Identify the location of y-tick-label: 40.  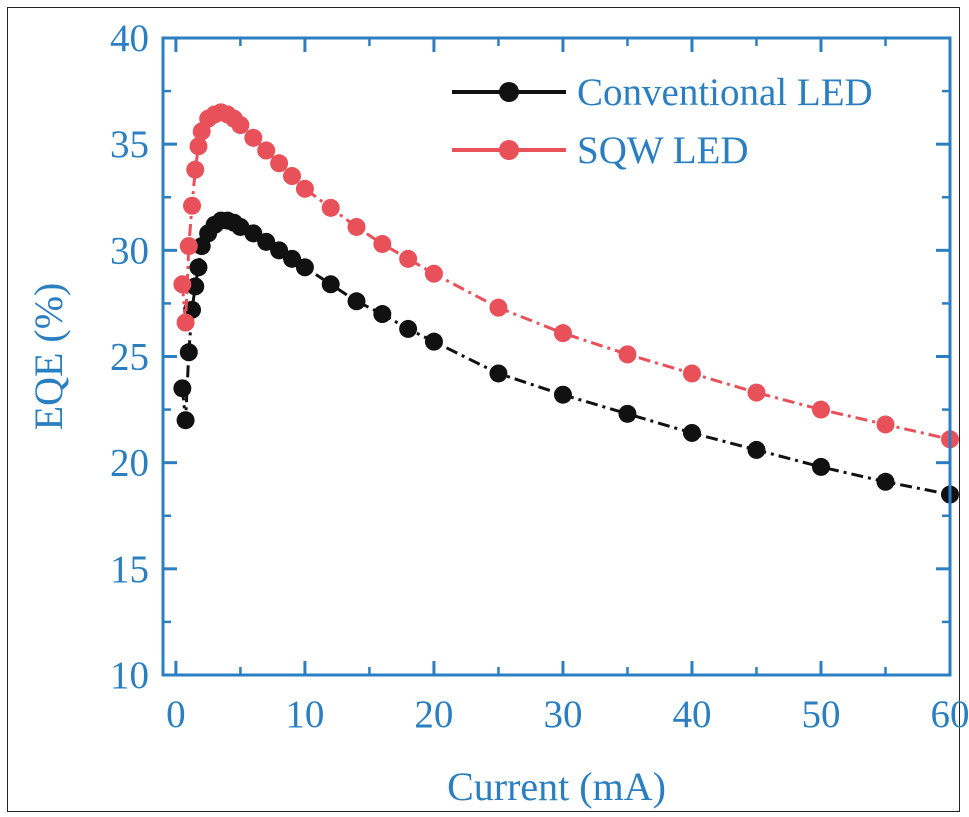
(129, 38).